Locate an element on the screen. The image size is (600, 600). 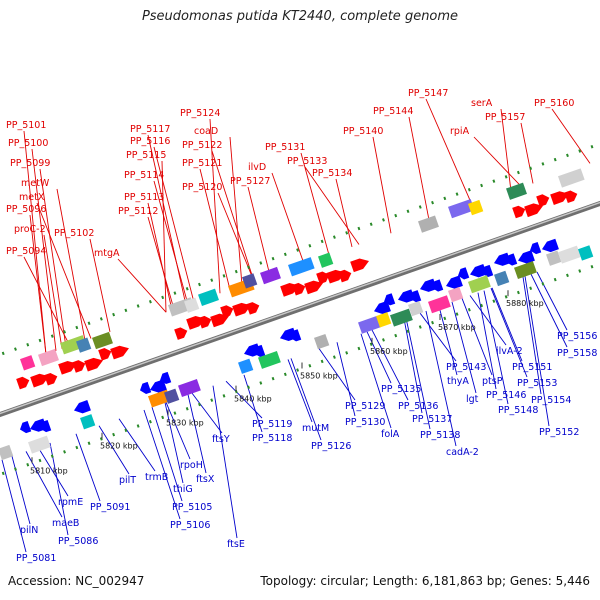
gene-label-bottom: PP_5091 is located at coordinates (110, 507).